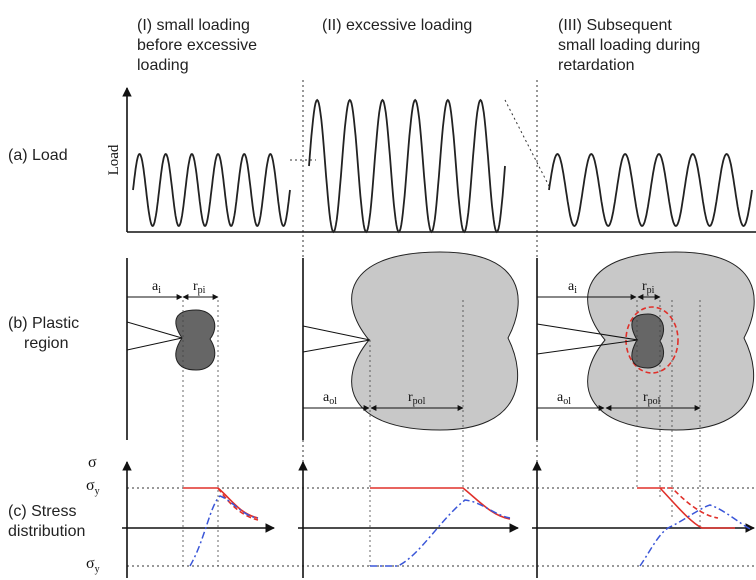 The image size is (756, 580). I want to click on column-header: (II) excessive loading, so click(397, 25).